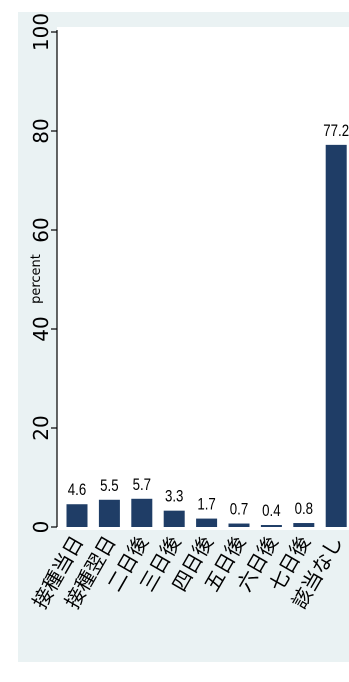  What do you see at coordinates (41, 427) in the screenshot?
I see `y-tick-label: 20` at bounding box center [41, 427].